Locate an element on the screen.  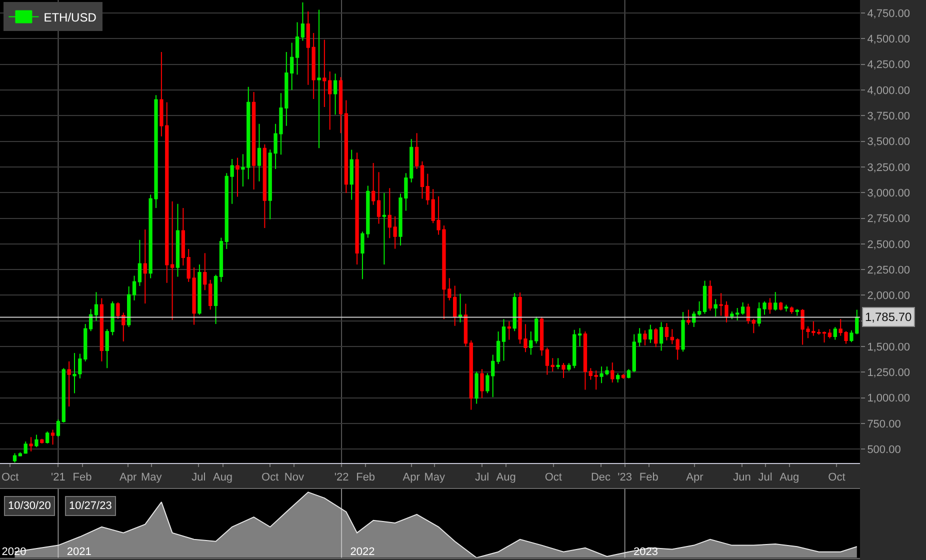
y-tick-label: 3,250.00 is located at coordinates (888, 168).